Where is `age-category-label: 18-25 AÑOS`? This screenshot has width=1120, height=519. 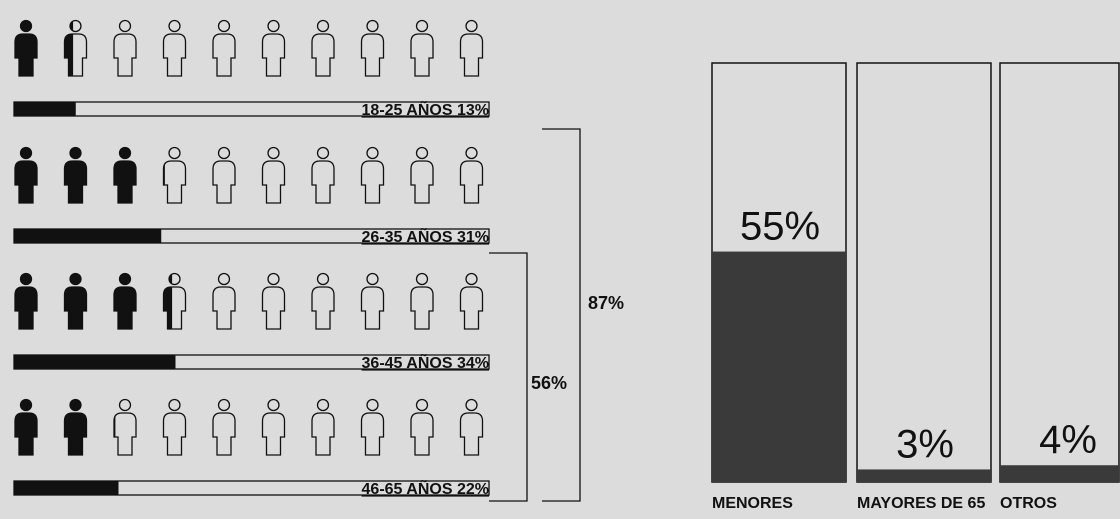
age-category-label: 18-25 AÑOS is located at coordinates (409, 109).